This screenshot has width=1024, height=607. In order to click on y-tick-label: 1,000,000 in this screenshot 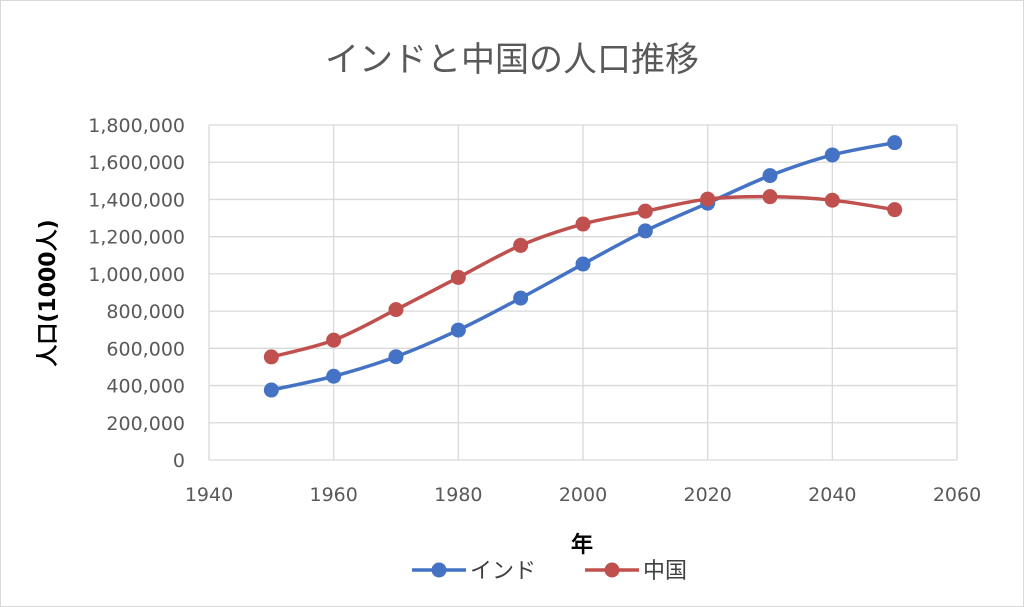, I will do `click(136, 275)`.